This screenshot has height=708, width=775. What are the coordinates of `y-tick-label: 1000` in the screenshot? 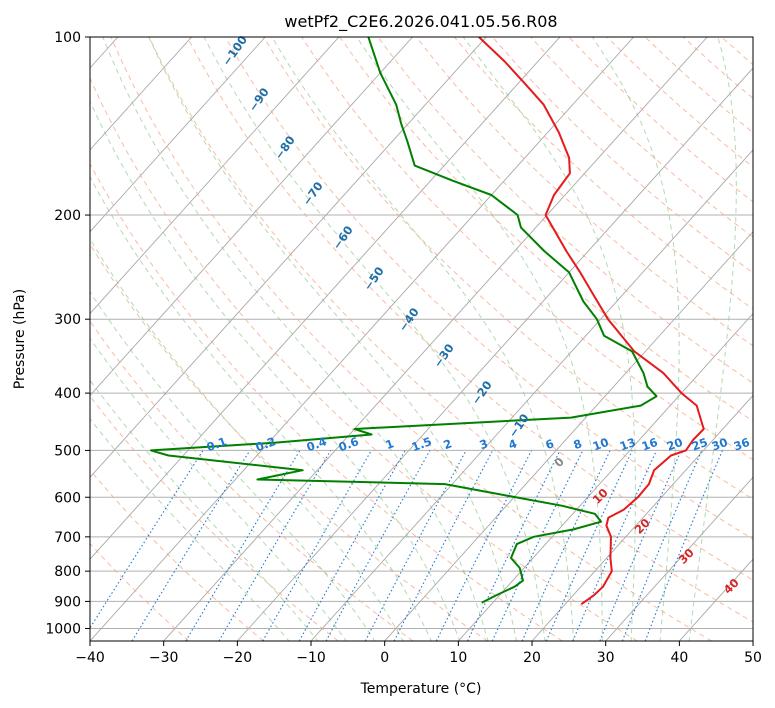 It's located at (63, 629).